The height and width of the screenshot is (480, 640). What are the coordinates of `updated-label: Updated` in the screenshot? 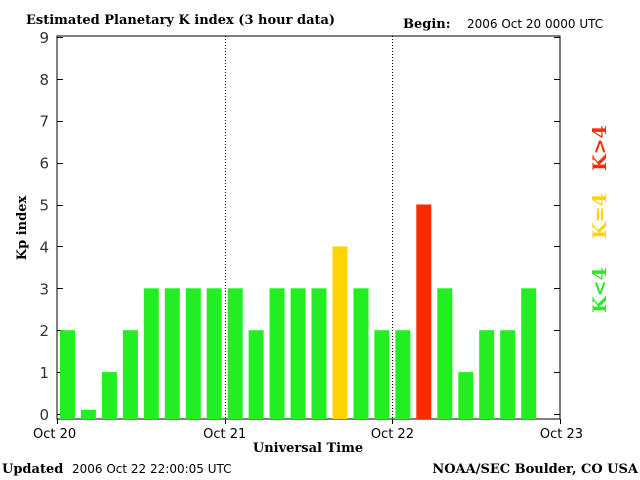 It's located at (32, 469).